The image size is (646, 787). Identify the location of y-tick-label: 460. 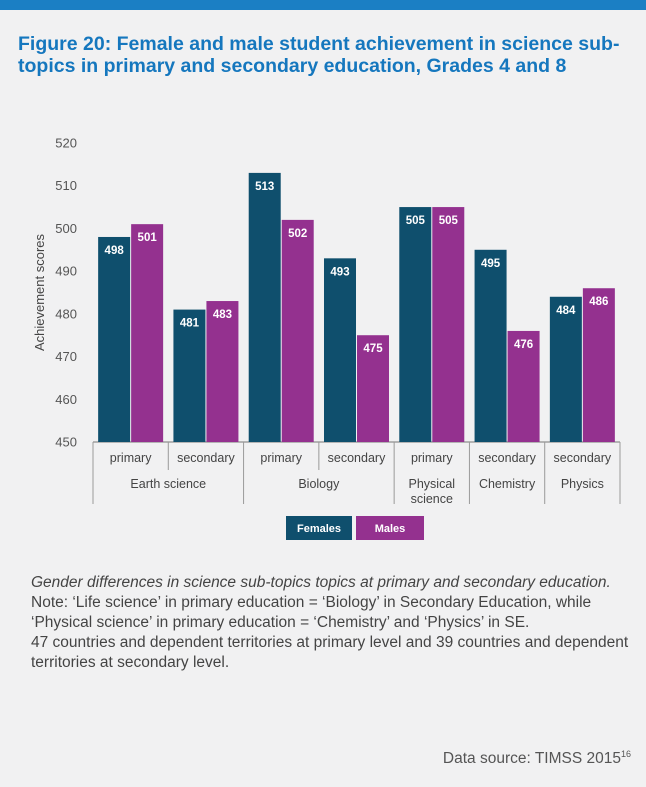
(66, 399).